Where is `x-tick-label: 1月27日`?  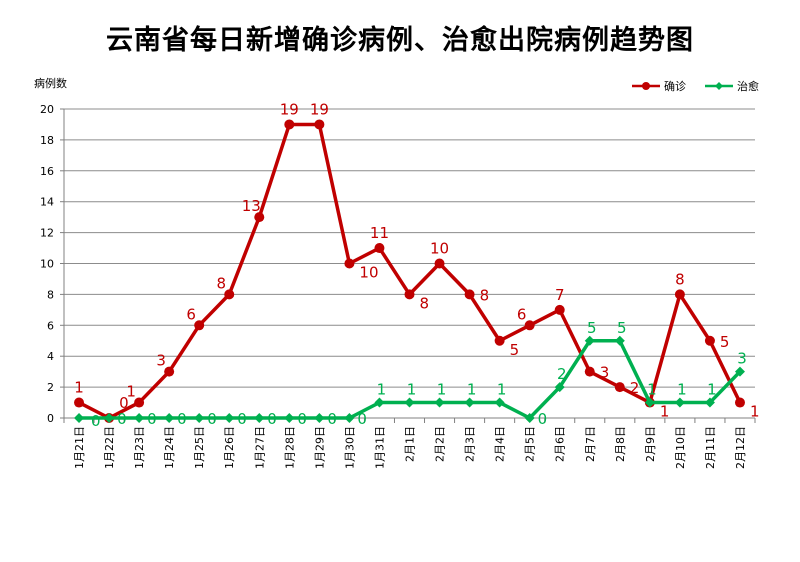
x-tick-label: 1月27日 is located at coordinates (259, 447).